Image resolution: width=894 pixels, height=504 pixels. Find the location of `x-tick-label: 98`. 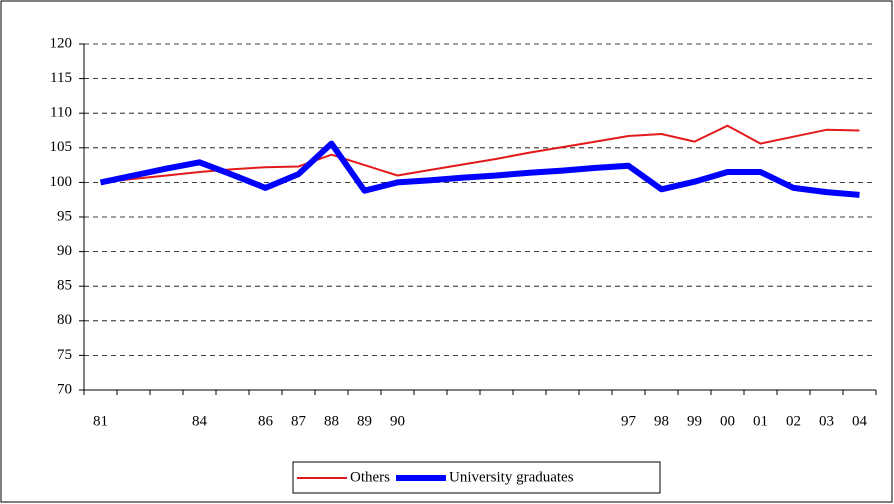

x-tick-label: 98 is located at coordinates (661, 421).